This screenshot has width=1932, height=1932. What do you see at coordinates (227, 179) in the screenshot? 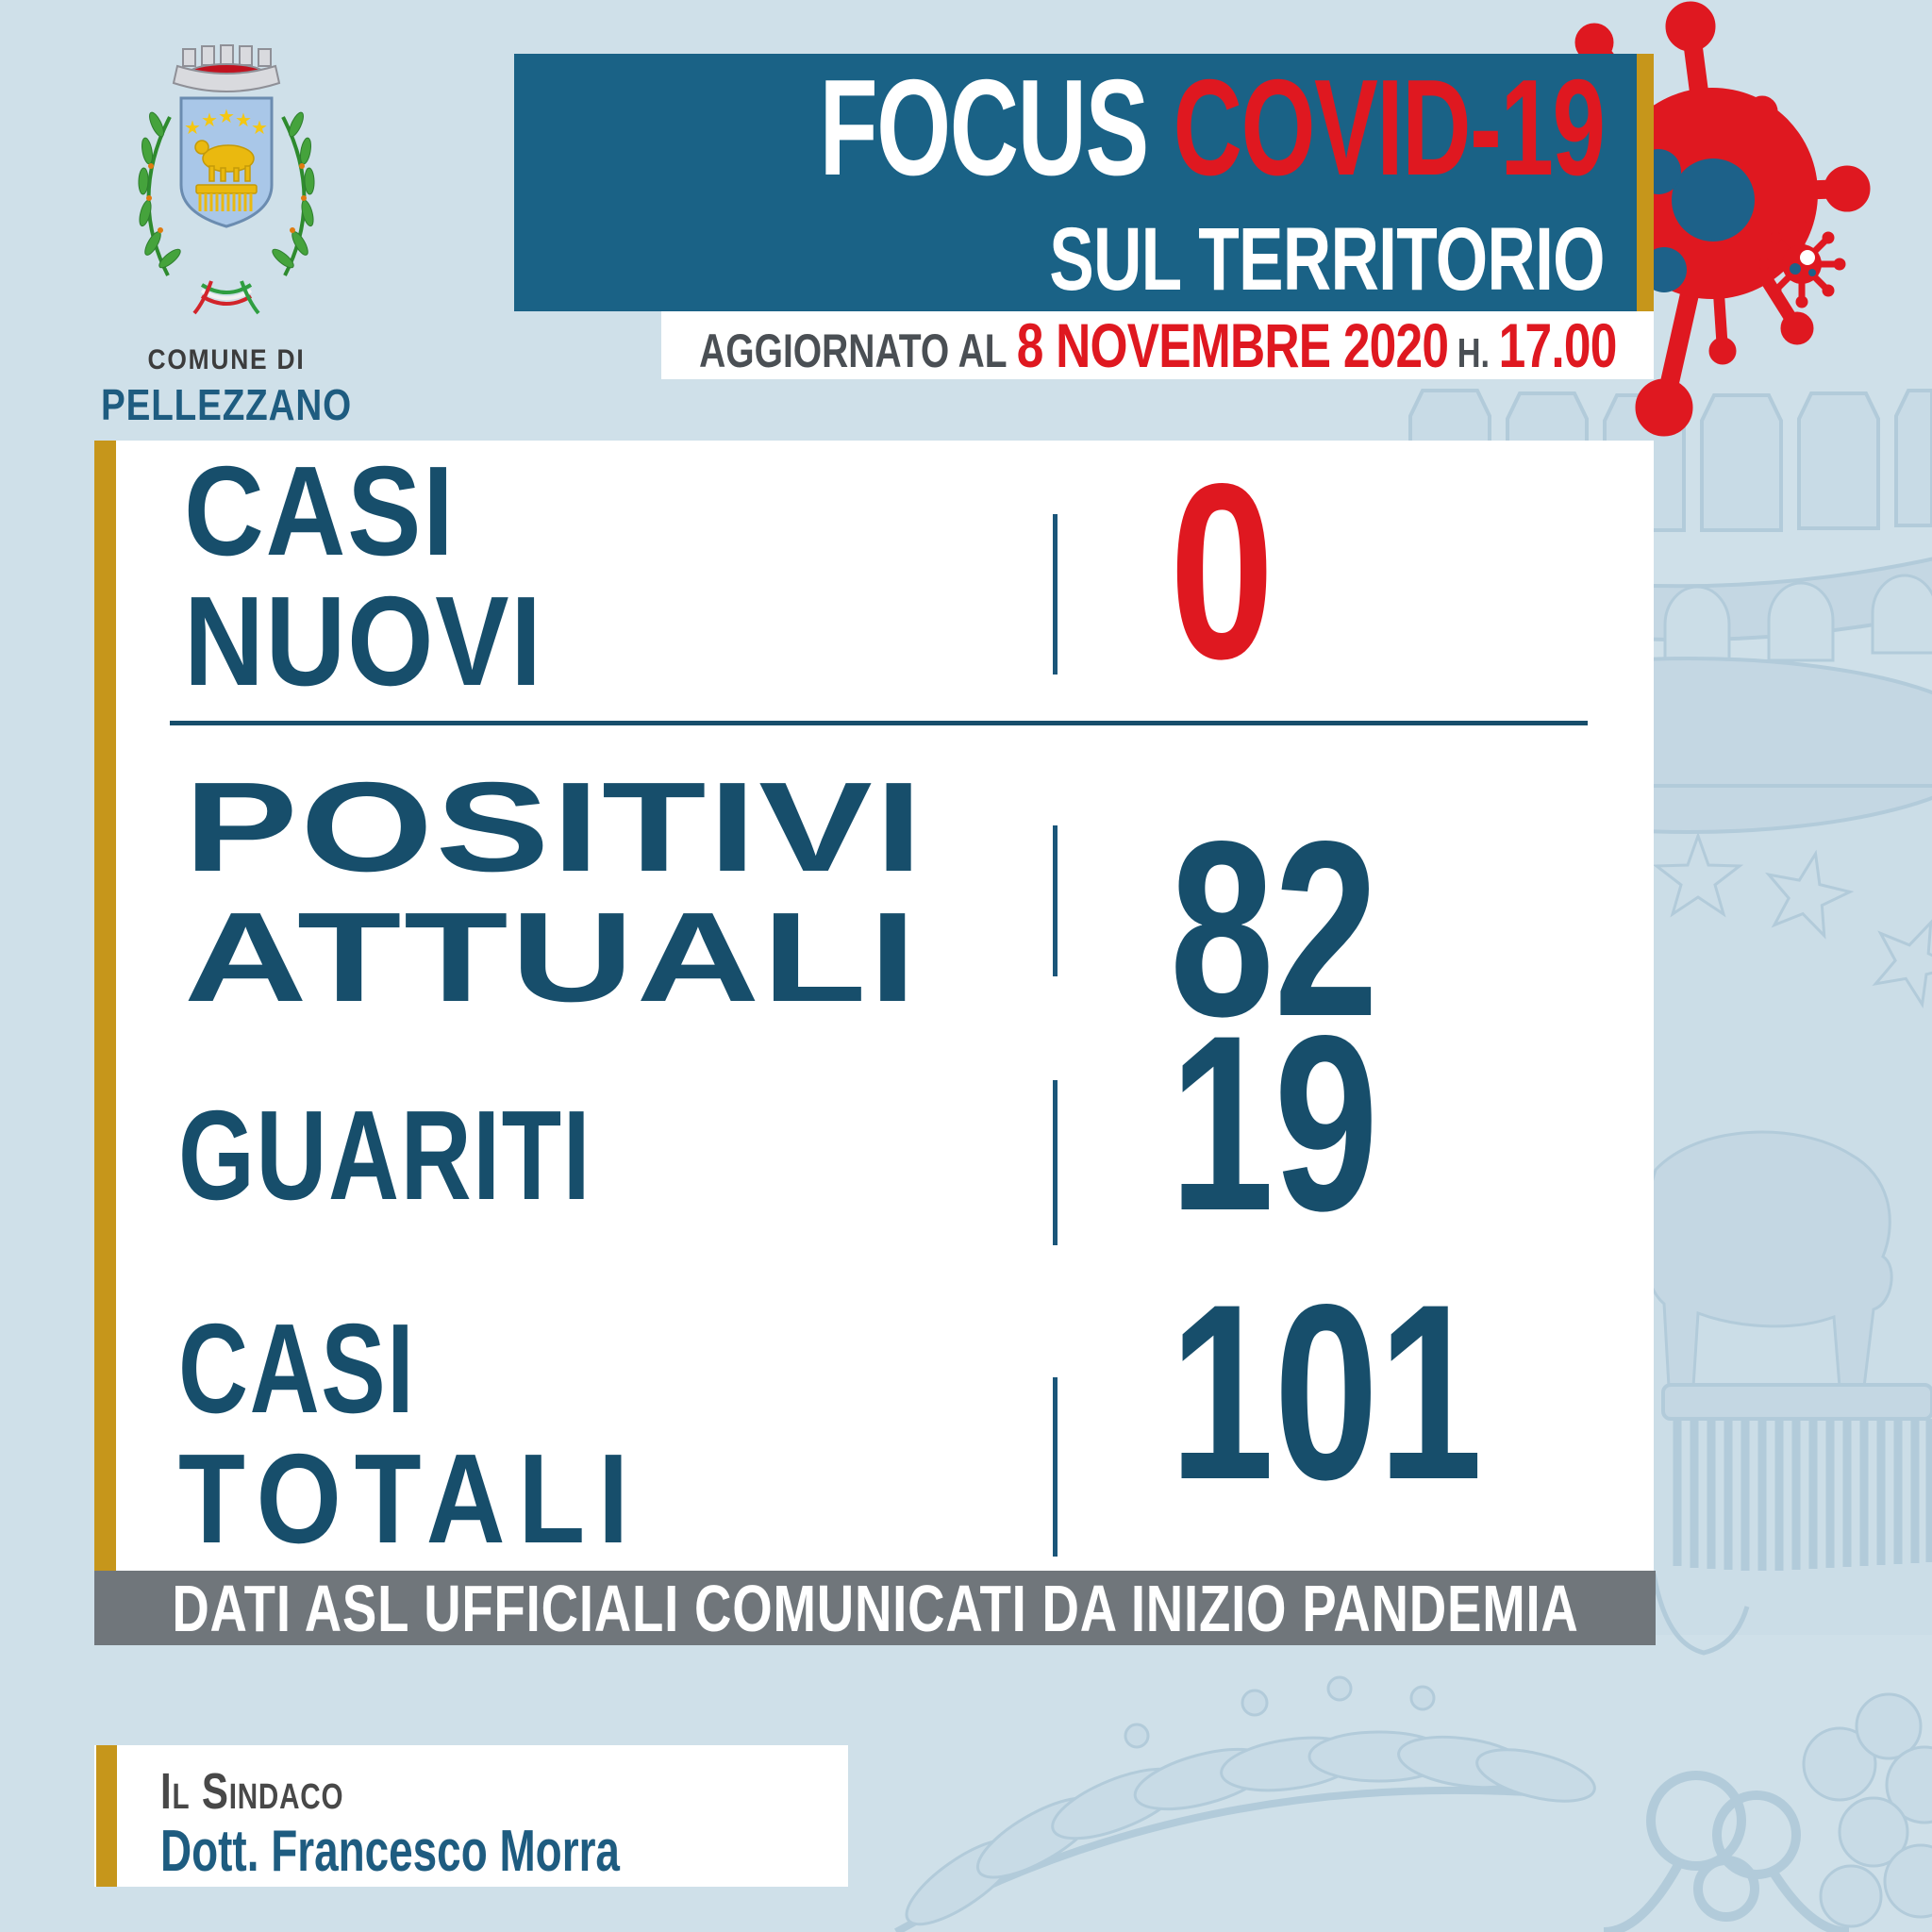
I see `coat-of-arms-icon: ★ ★ ★ ★ ★` at bounding box center [227, 179].